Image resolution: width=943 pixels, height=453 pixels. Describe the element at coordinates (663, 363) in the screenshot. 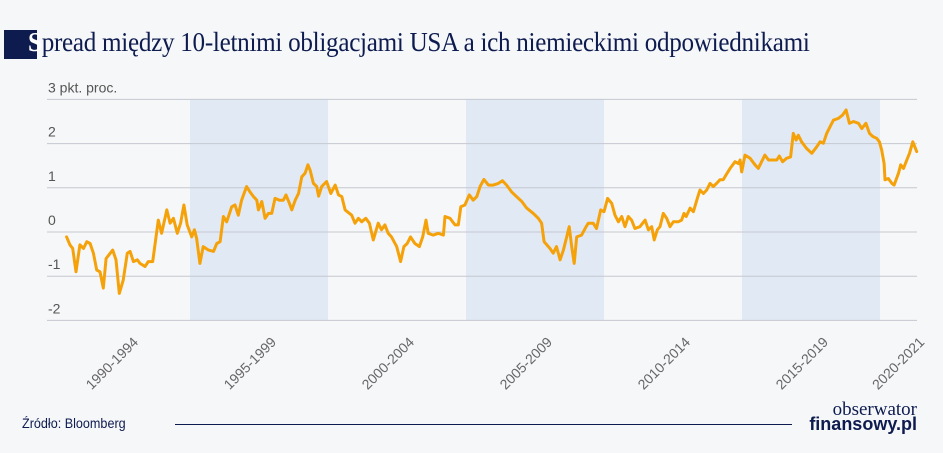

I see `x-tick-label: 2010-2014` at that location.